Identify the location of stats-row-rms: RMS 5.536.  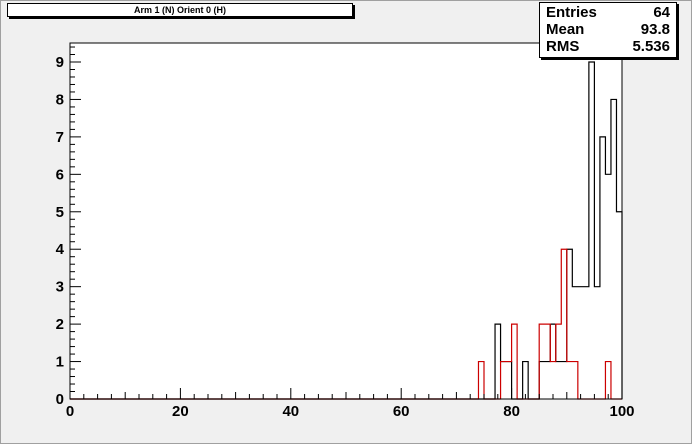
(608, 46).